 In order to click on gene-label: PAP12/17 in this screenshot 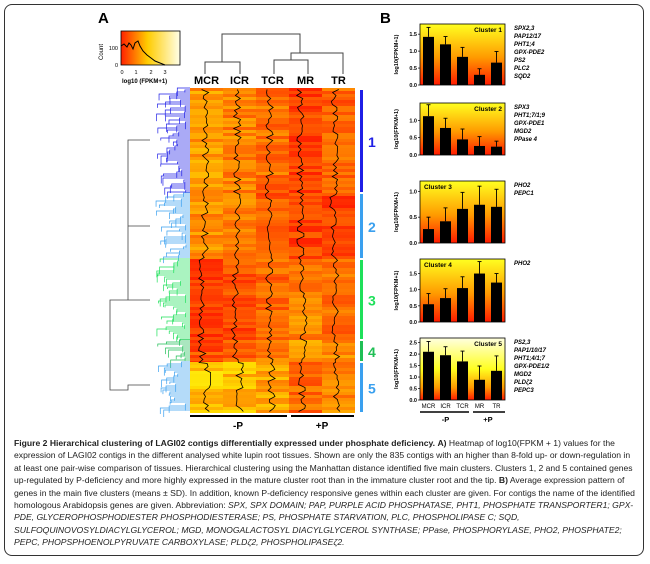, I will do `click(528, 37)`.